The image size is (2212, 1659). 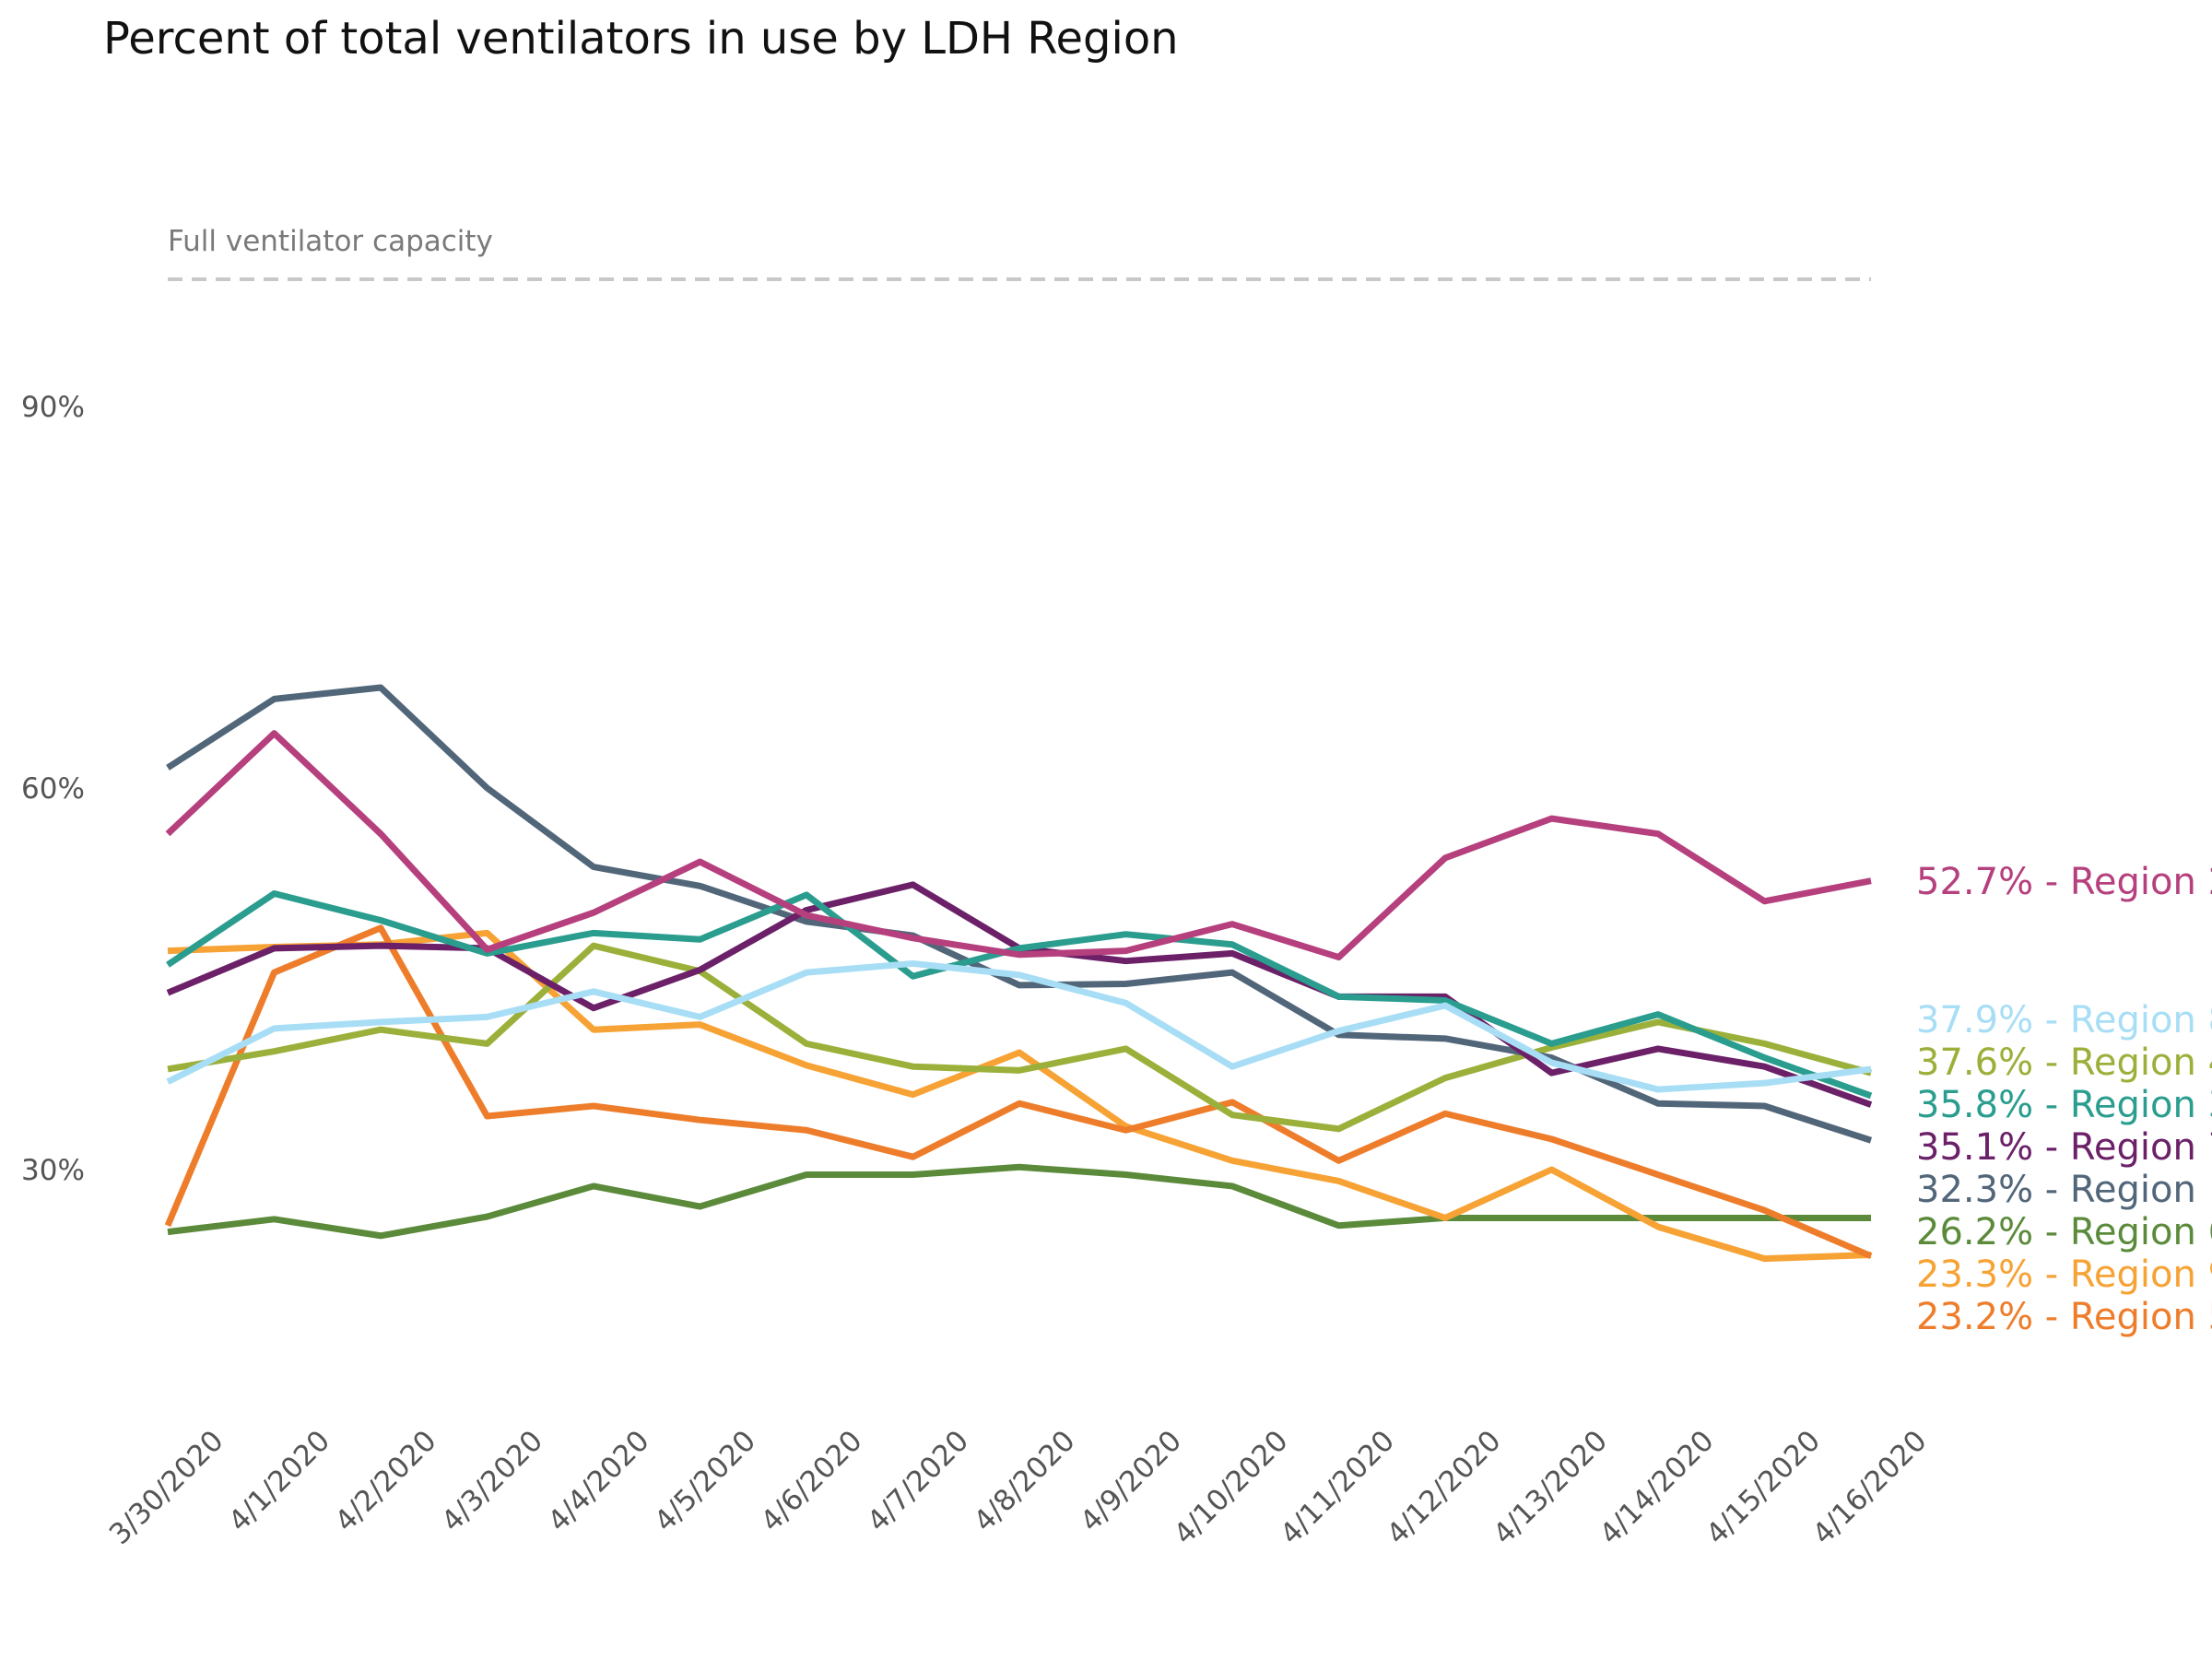 What do you see at coordinates (2064, 1147) in the screenshot?
I see `end-label-region-7: 35.1% - Region 7` at bounding box center [2064, 1147].